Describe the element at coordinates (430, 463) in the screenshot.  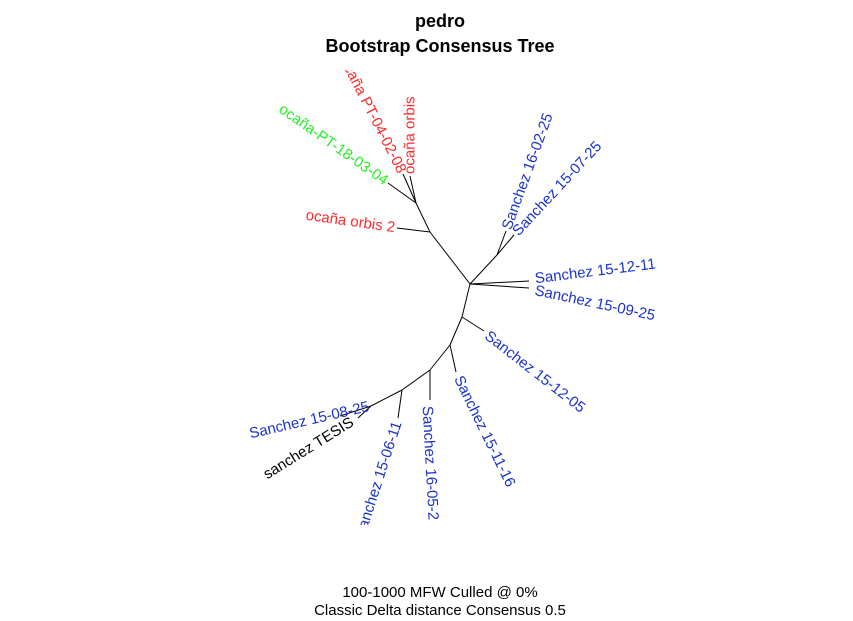
I see `leaf-label-sanchez-16-05-2: Sanchez 16-05-2` at that location.